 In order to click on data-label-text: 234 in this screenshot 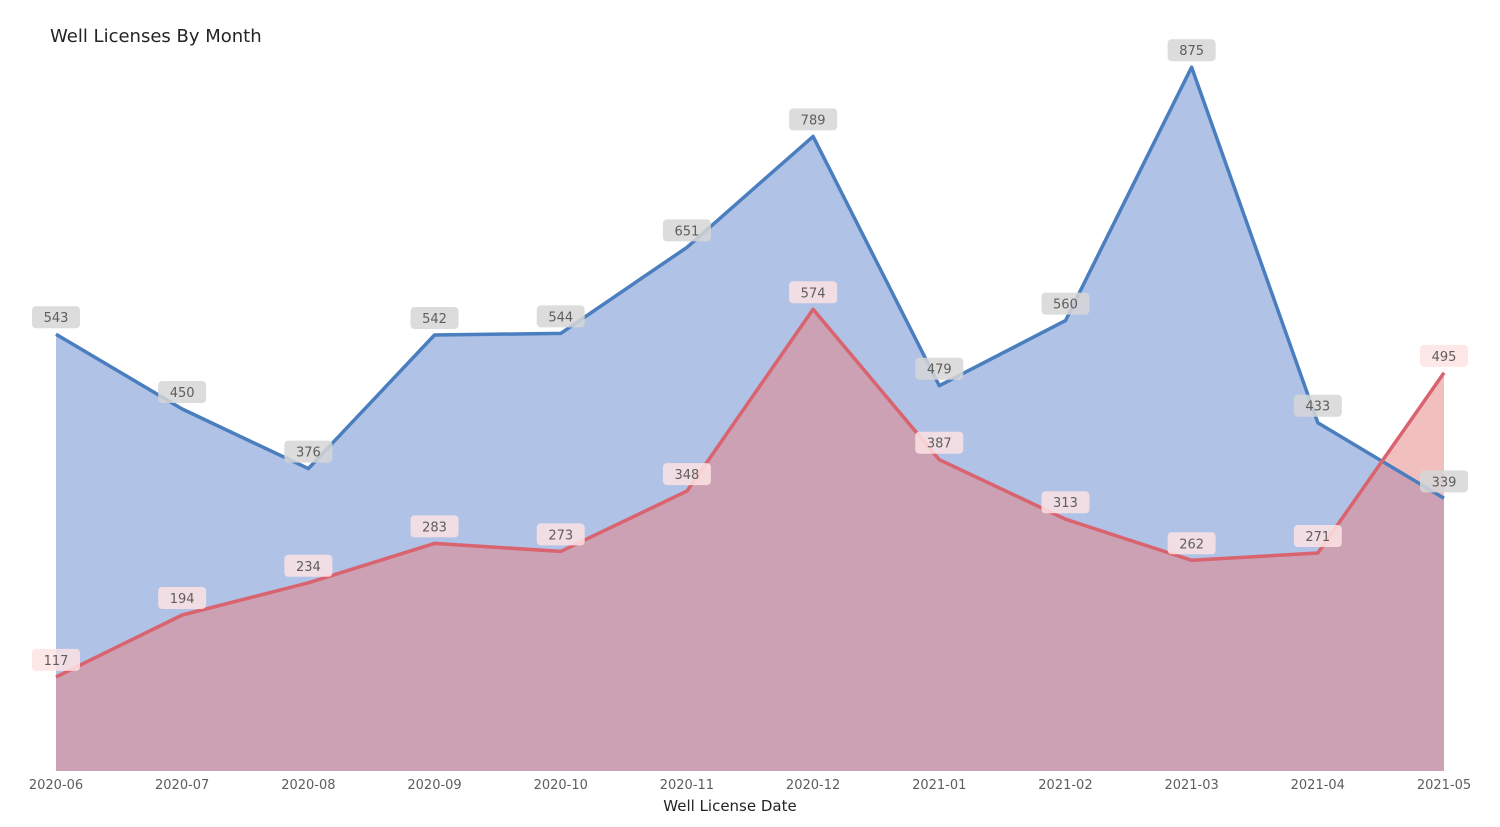, I will do `click(308, 567)`.